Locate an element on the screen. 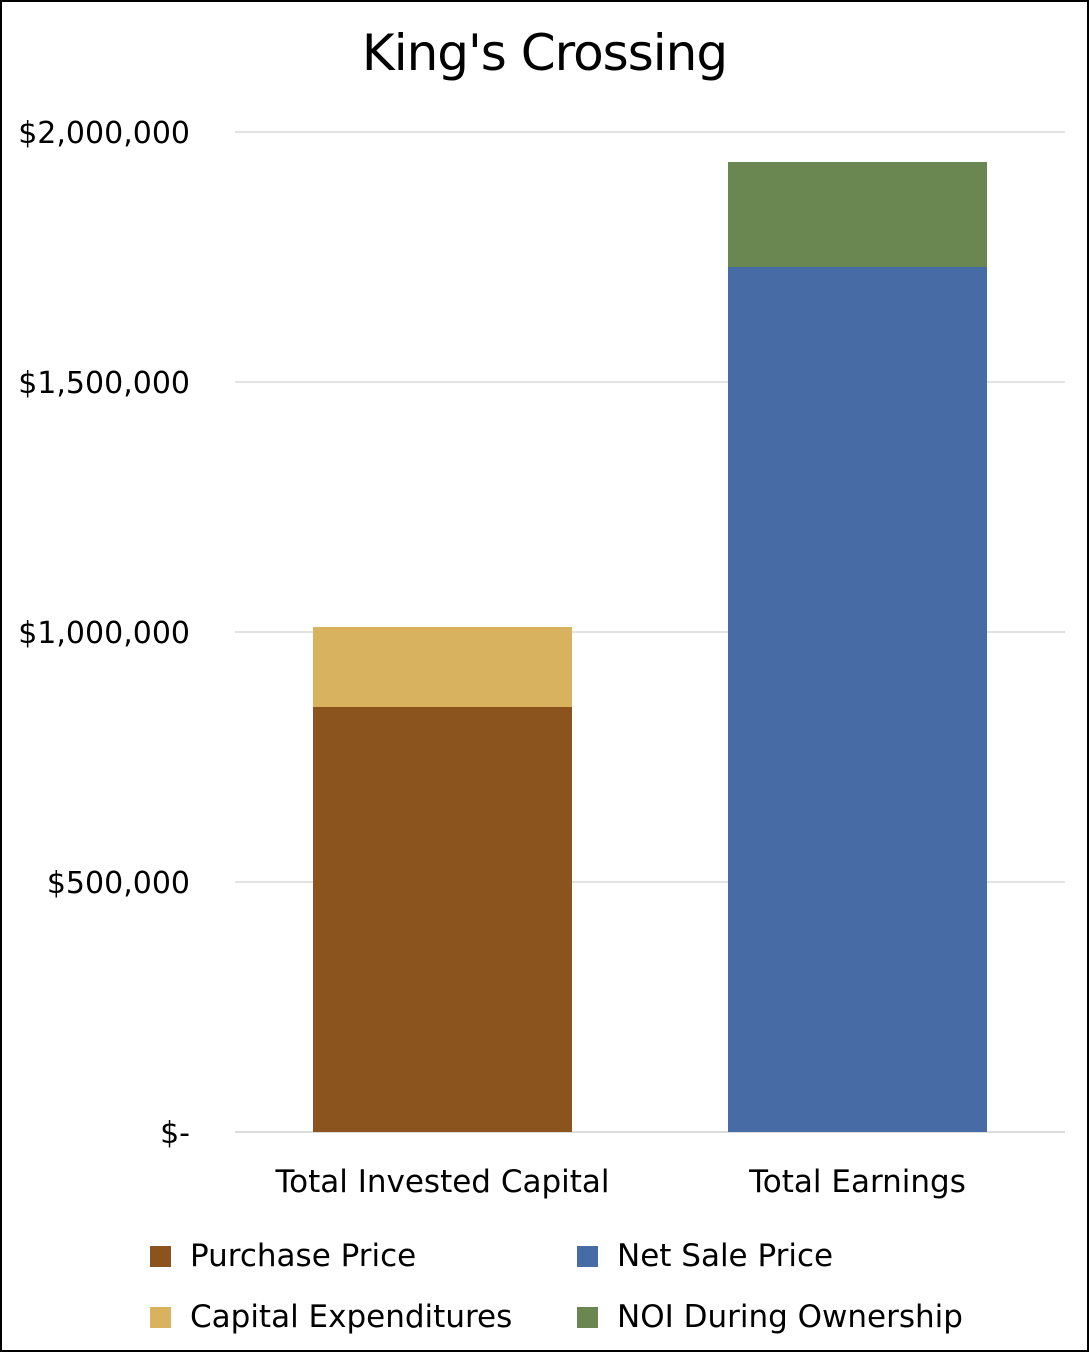  legend-item-purchase-price: Purchase Price is located at coordinates (283, 1256).